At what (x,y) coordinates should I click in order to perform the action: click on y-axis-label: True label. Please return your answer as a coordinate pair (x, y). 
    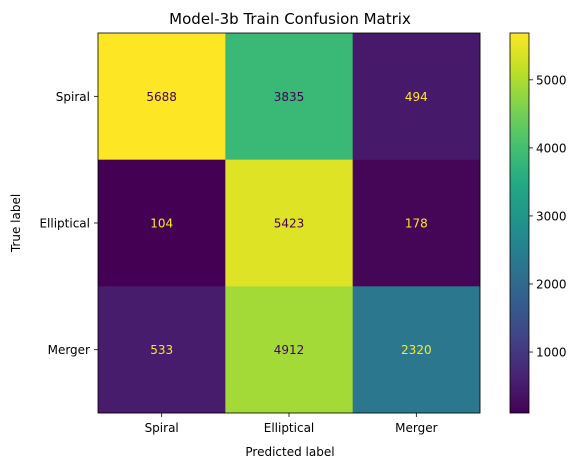
    Looking at the image, I should click on (16, 223).